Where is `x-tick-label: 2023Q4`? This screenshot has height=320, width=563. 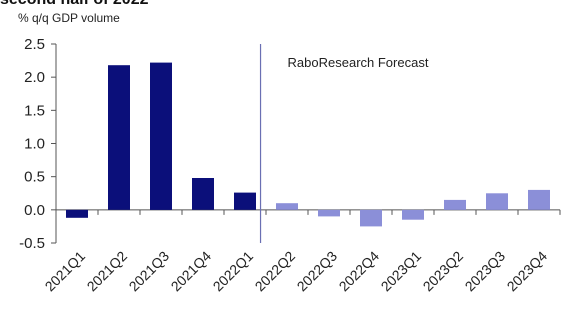 x-tick-label: 2023Q4 is located at coordinates (527, 271).